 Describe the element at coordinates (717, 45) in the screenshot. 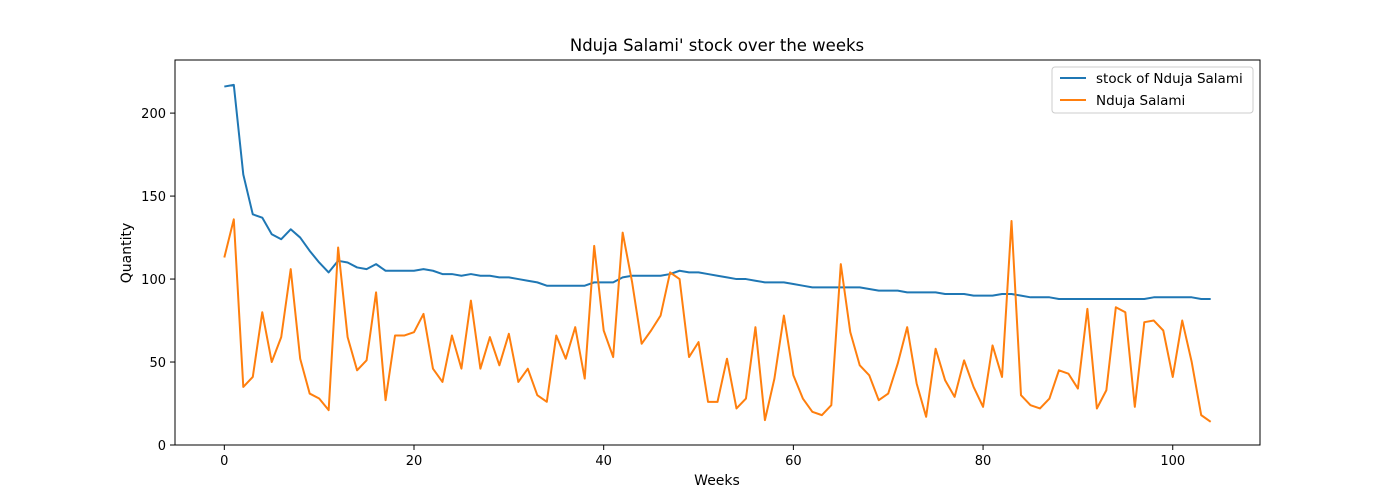

I see `chart-title: Nduja Salami' stock over the weeks` at that location.